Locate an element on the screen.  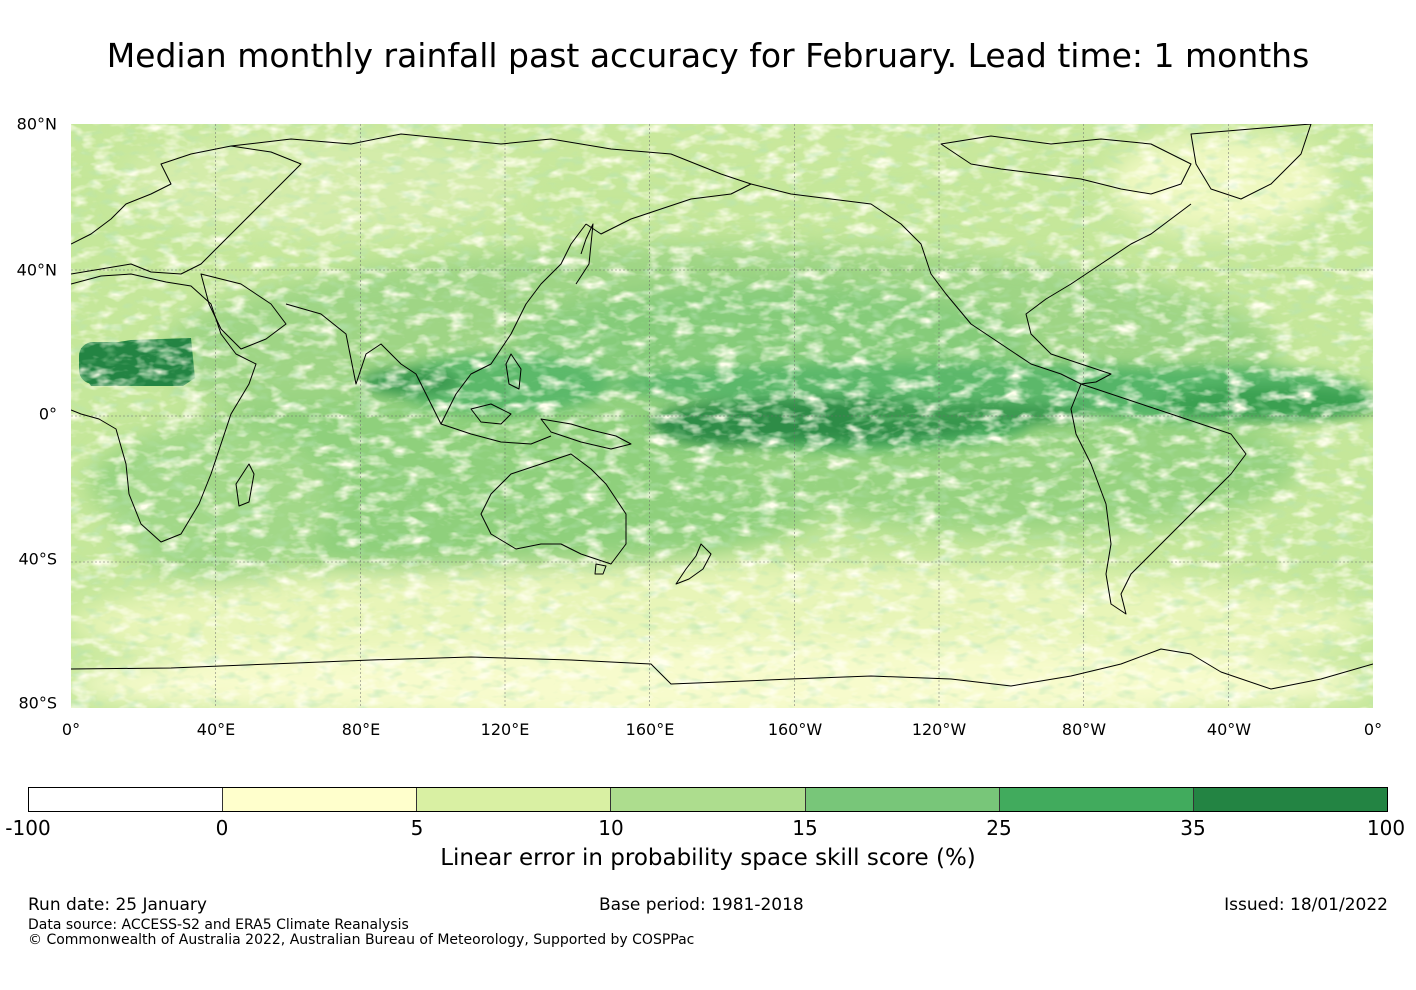
lon-label-160w: 160°W is located at coordinates (795, 729).